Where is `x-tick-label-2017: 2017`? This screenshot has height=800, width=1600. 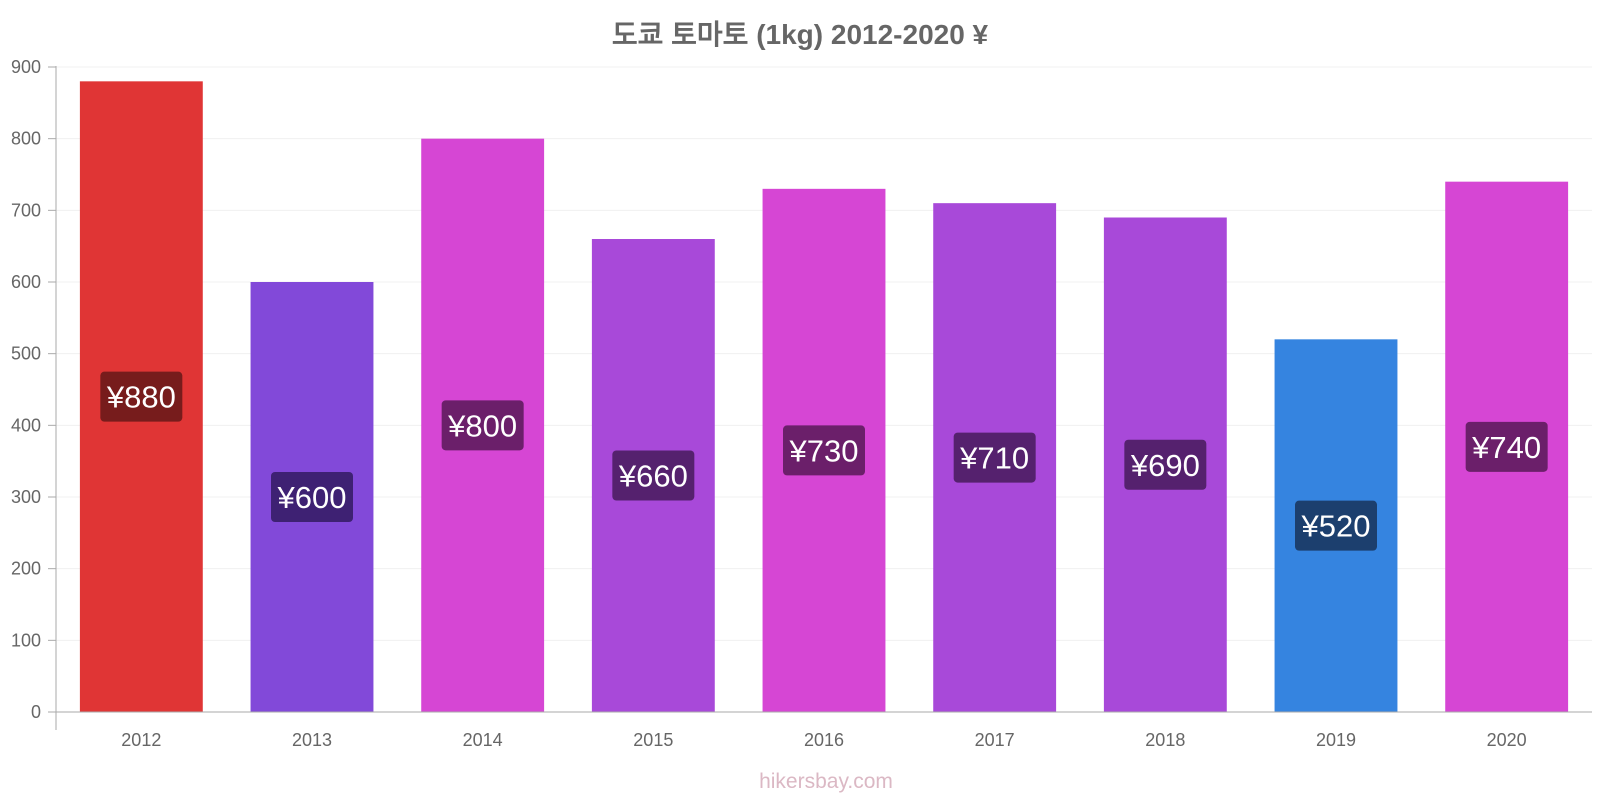 x-tick-label-2017: 2017 is located at coordinates (995, 740).